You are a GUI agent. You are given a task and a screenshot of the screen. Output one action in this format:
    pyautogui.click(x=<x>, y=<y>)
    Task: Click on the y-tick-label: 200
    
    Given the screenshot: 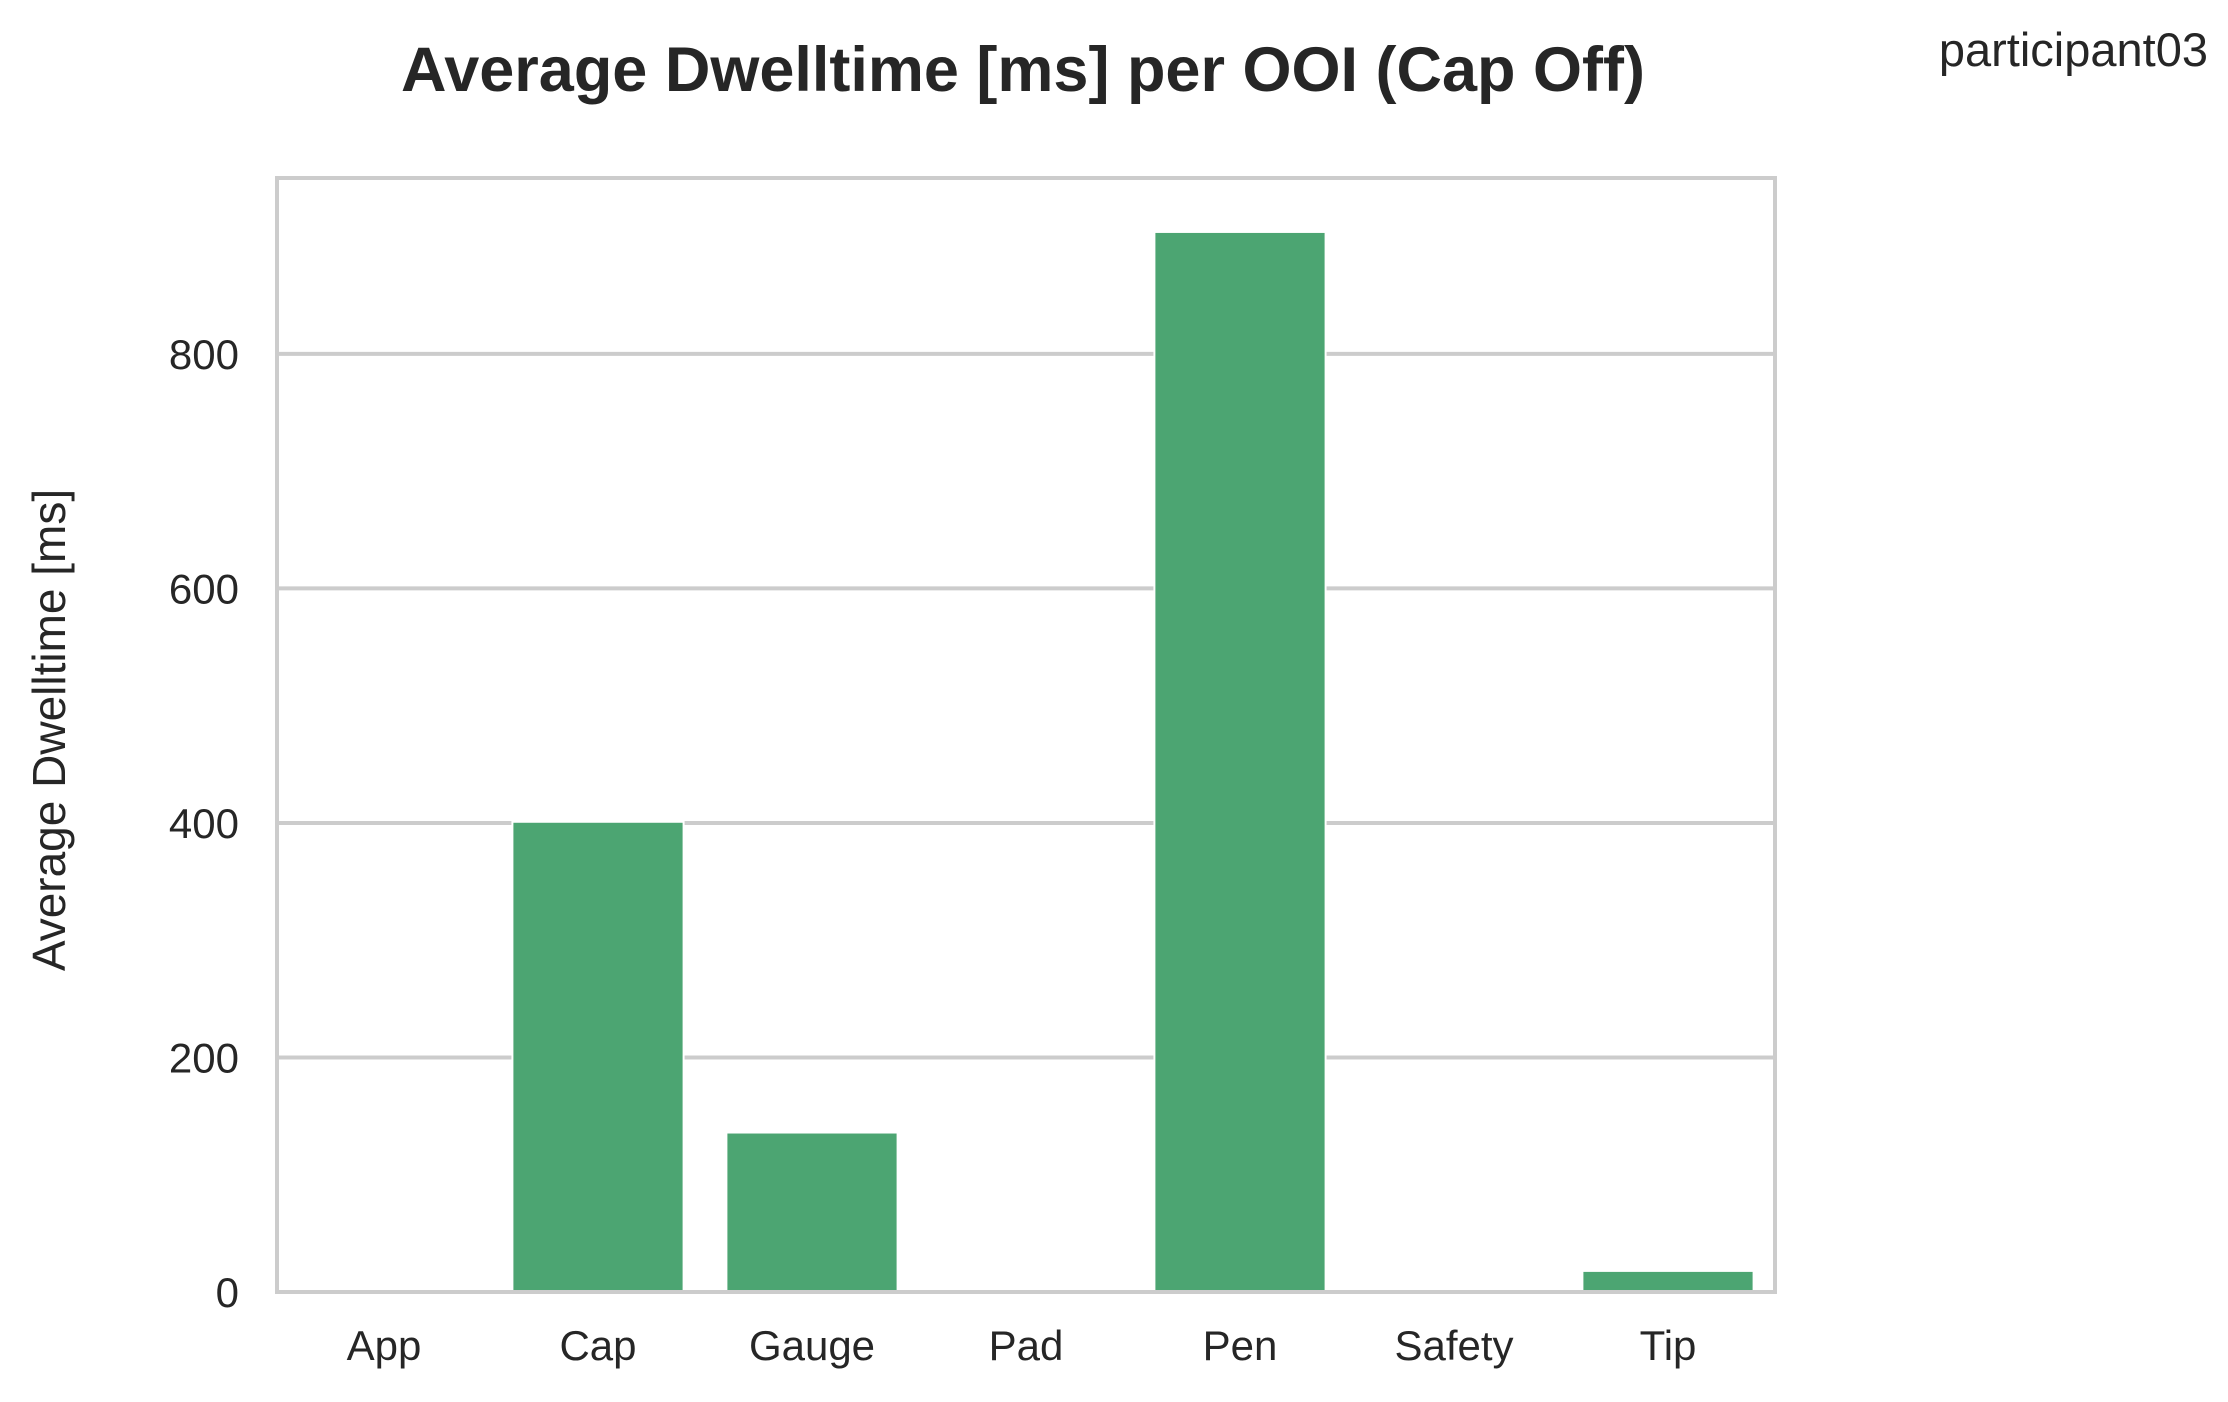 What is the action you would take?
    pyautogui.click(x=204, y=1057)
    